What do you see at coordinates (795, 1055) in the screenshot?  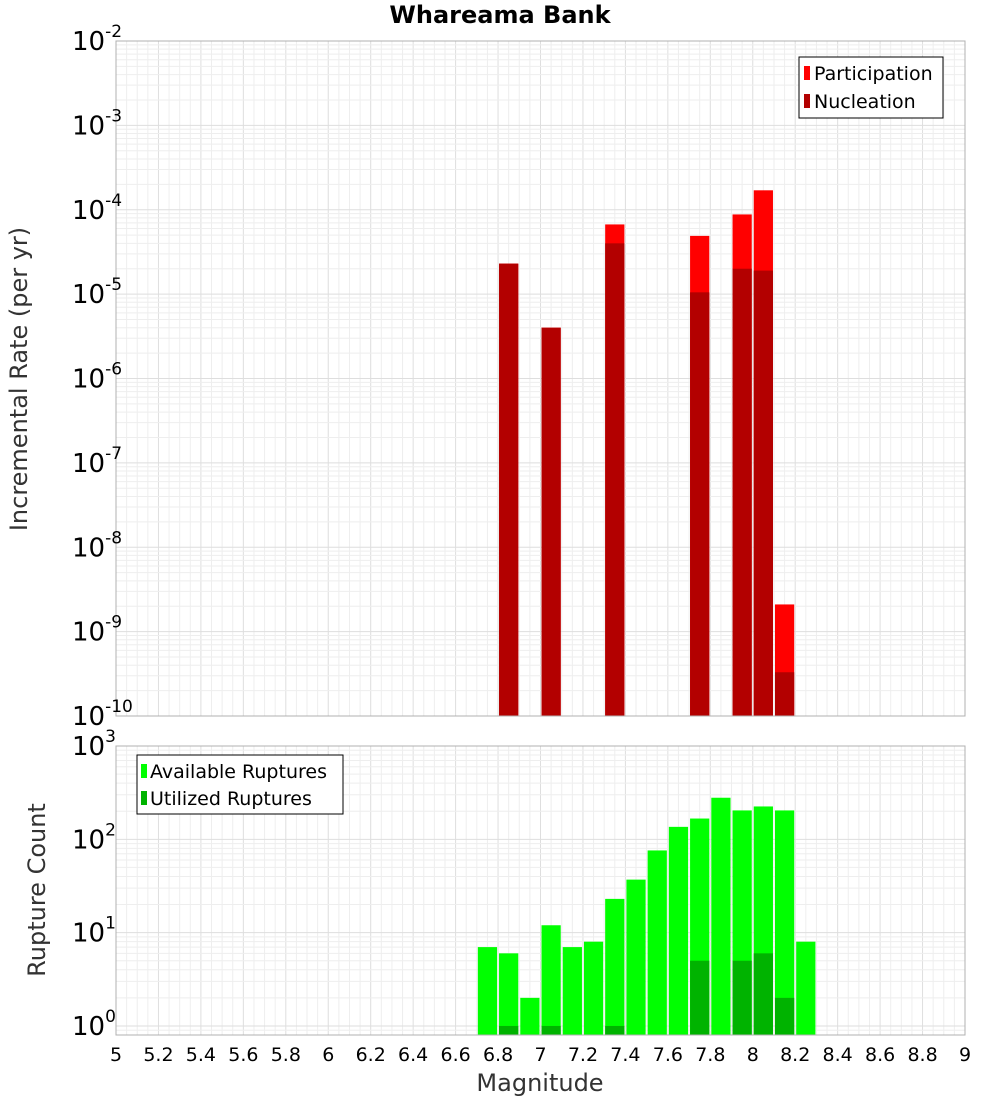 I see `x-tick-label: 8.2` at bounding box center [795, 1055].